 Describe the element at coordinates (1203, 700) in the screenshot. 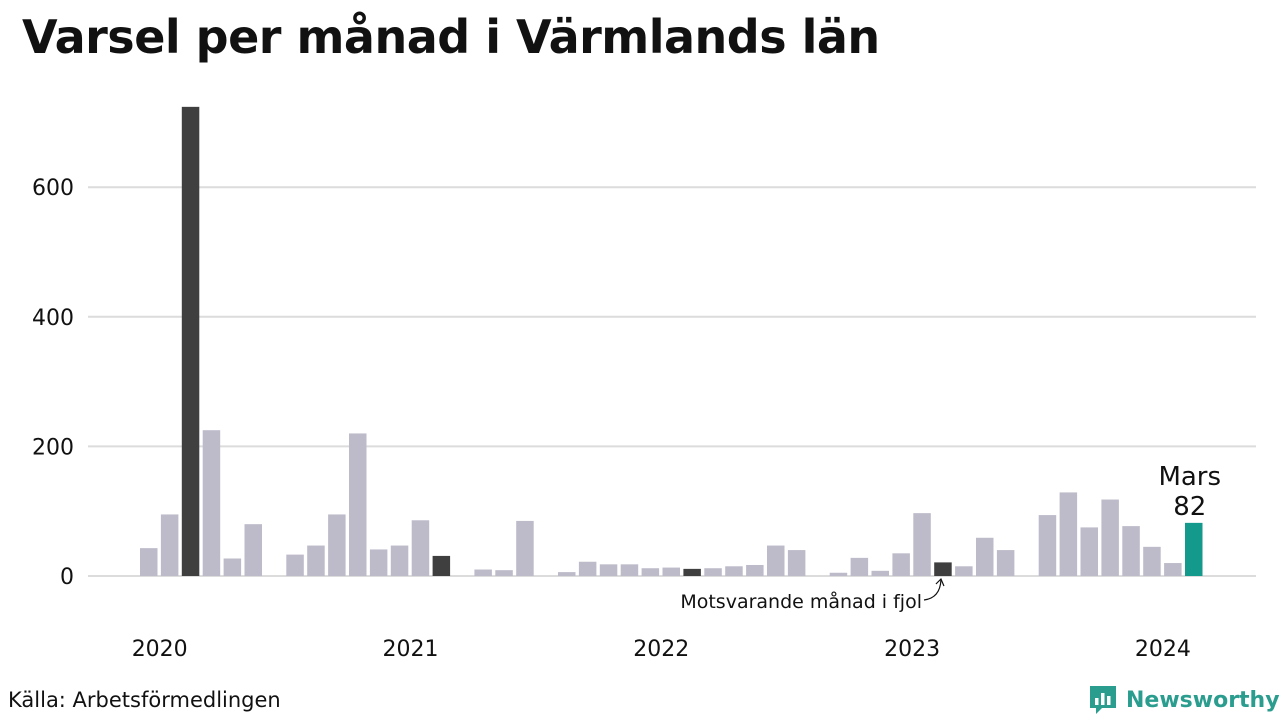

I see `brand-name: Newsworthy` at that location.